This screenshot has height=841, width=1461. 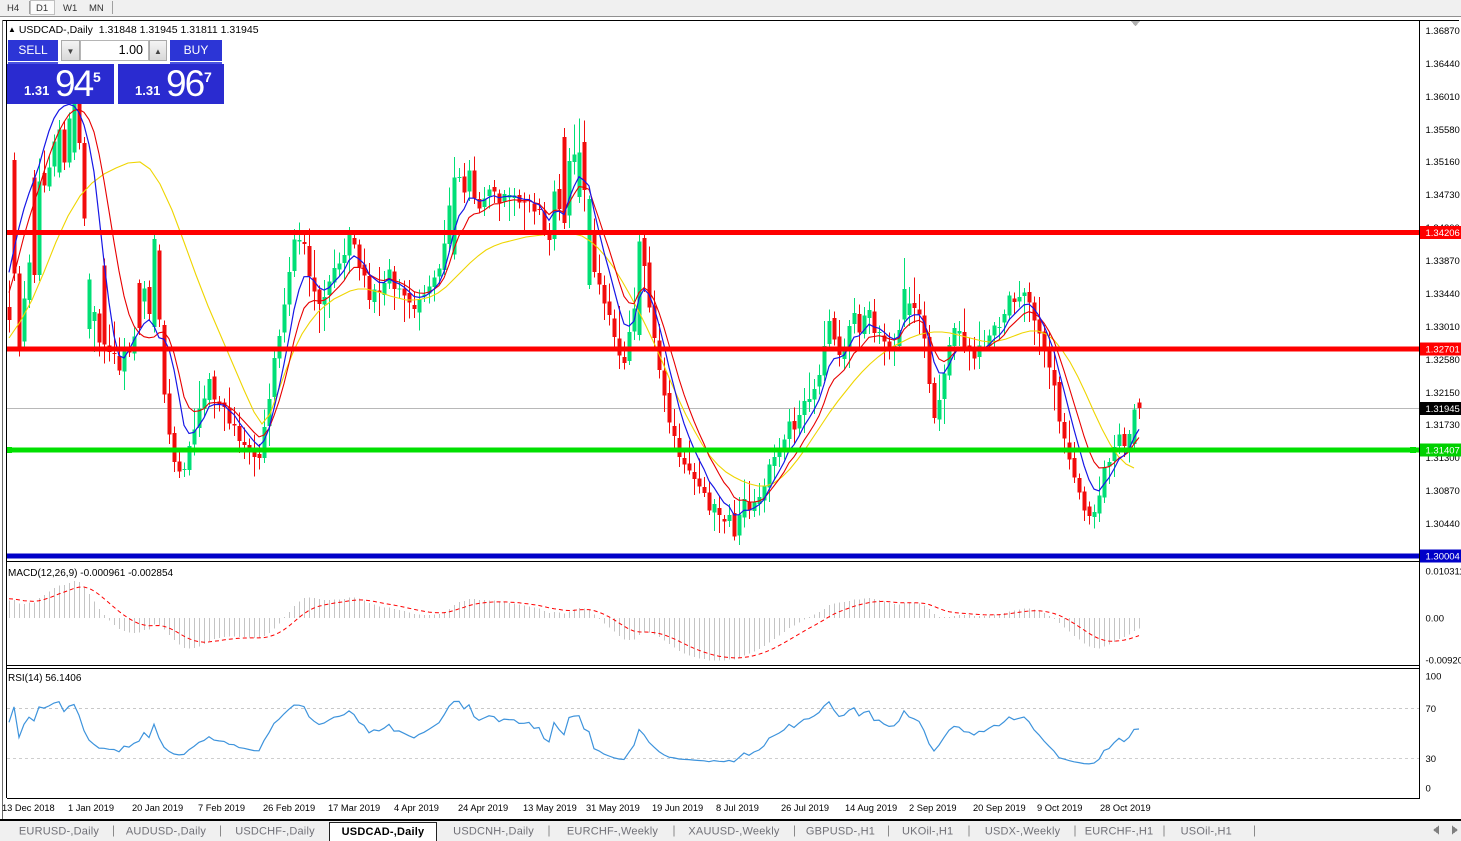 I want to click on svg-text: 1.33010, so click(x=1443, y=327).